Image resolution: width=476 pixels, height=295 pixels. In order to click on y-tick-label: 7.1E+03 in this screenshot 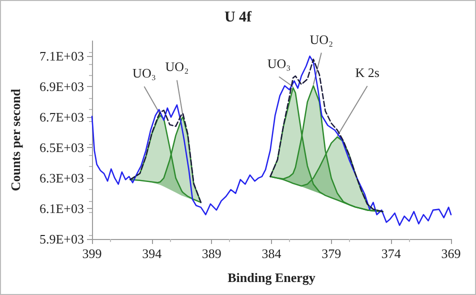, I will do `click(61, 56)`.